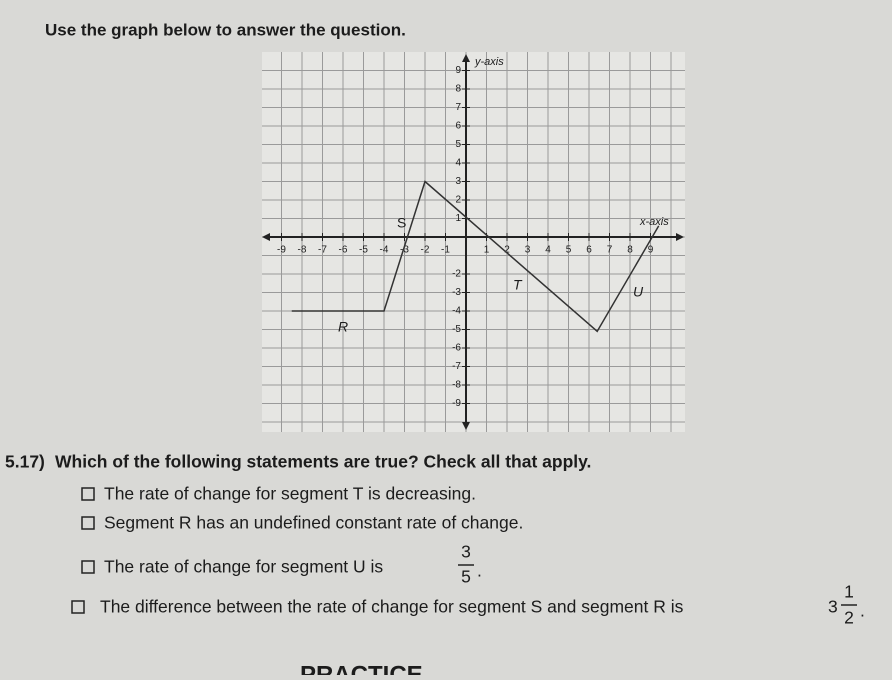 Image resolution: width=892 pixels, height=680 pixels. Describe the element at coordinates (487, 250) in the screenshot. I see `x-tick-label: 1` at that location.